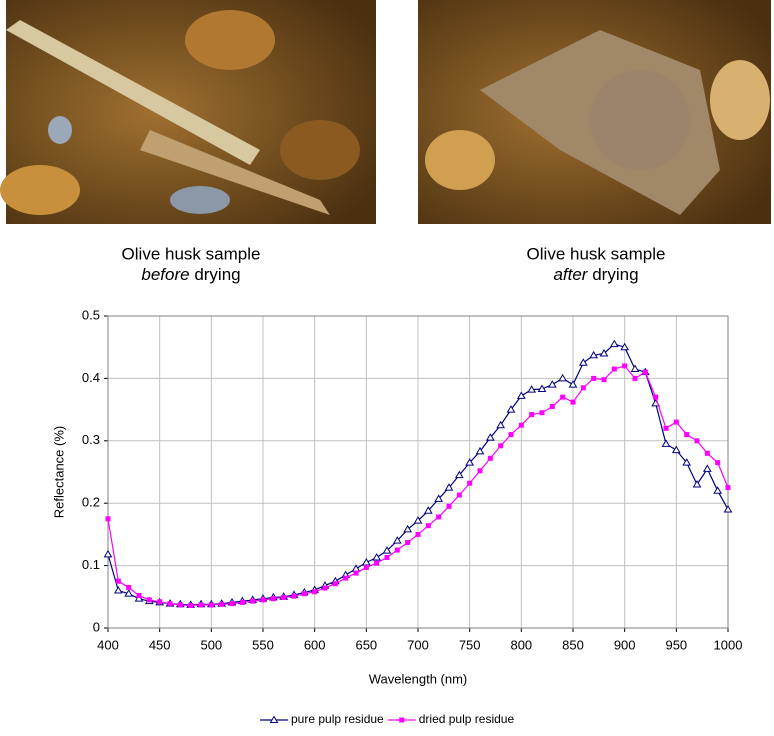 The image size is (774, 736). I want to click on x-axis-label: Wavelength (nm), so click(418, 678).